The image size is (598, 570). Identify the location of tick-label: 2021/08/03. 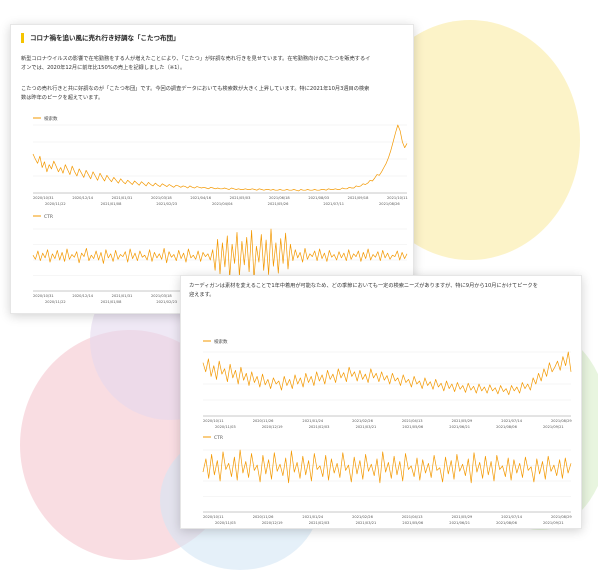
(318, 198).